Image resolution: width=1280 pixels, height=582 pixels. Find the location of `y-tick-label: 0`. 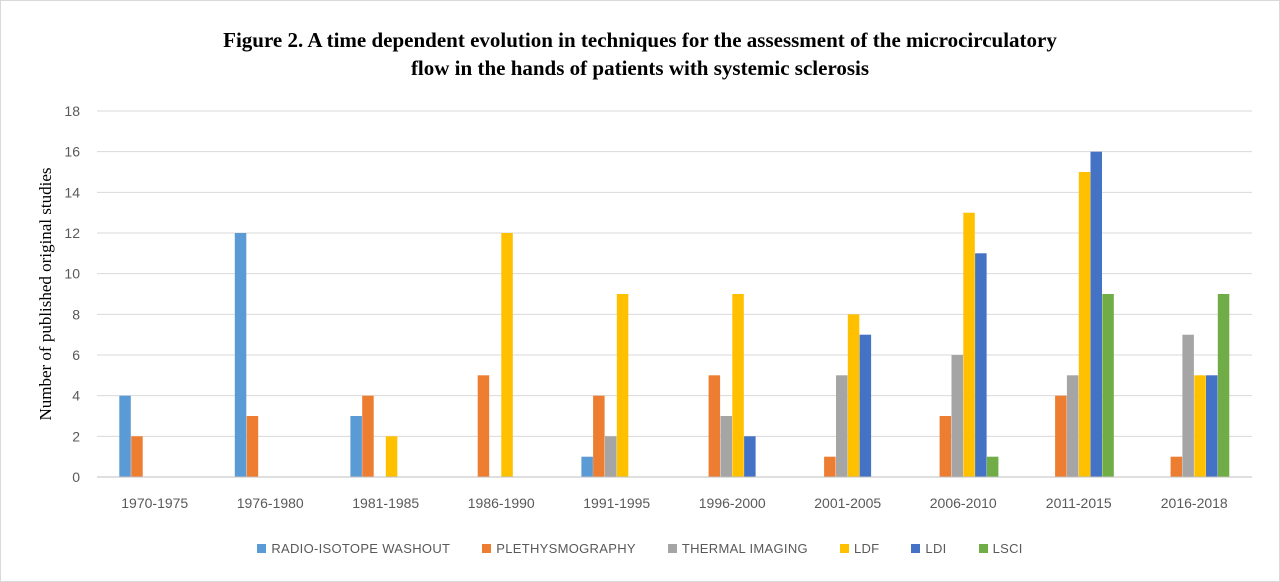

y-tick-label: 0 is located at coordinates (76, 477).